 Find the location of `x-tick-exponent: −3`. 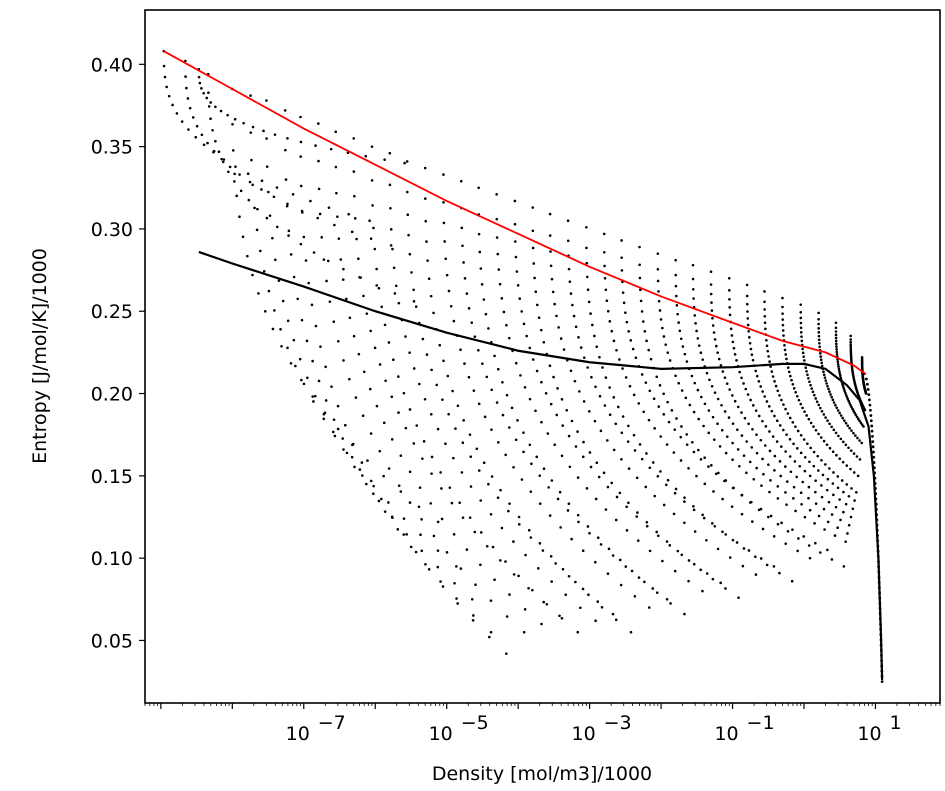

x-tick-exponent: −3 is located at coordinates (618, 723).